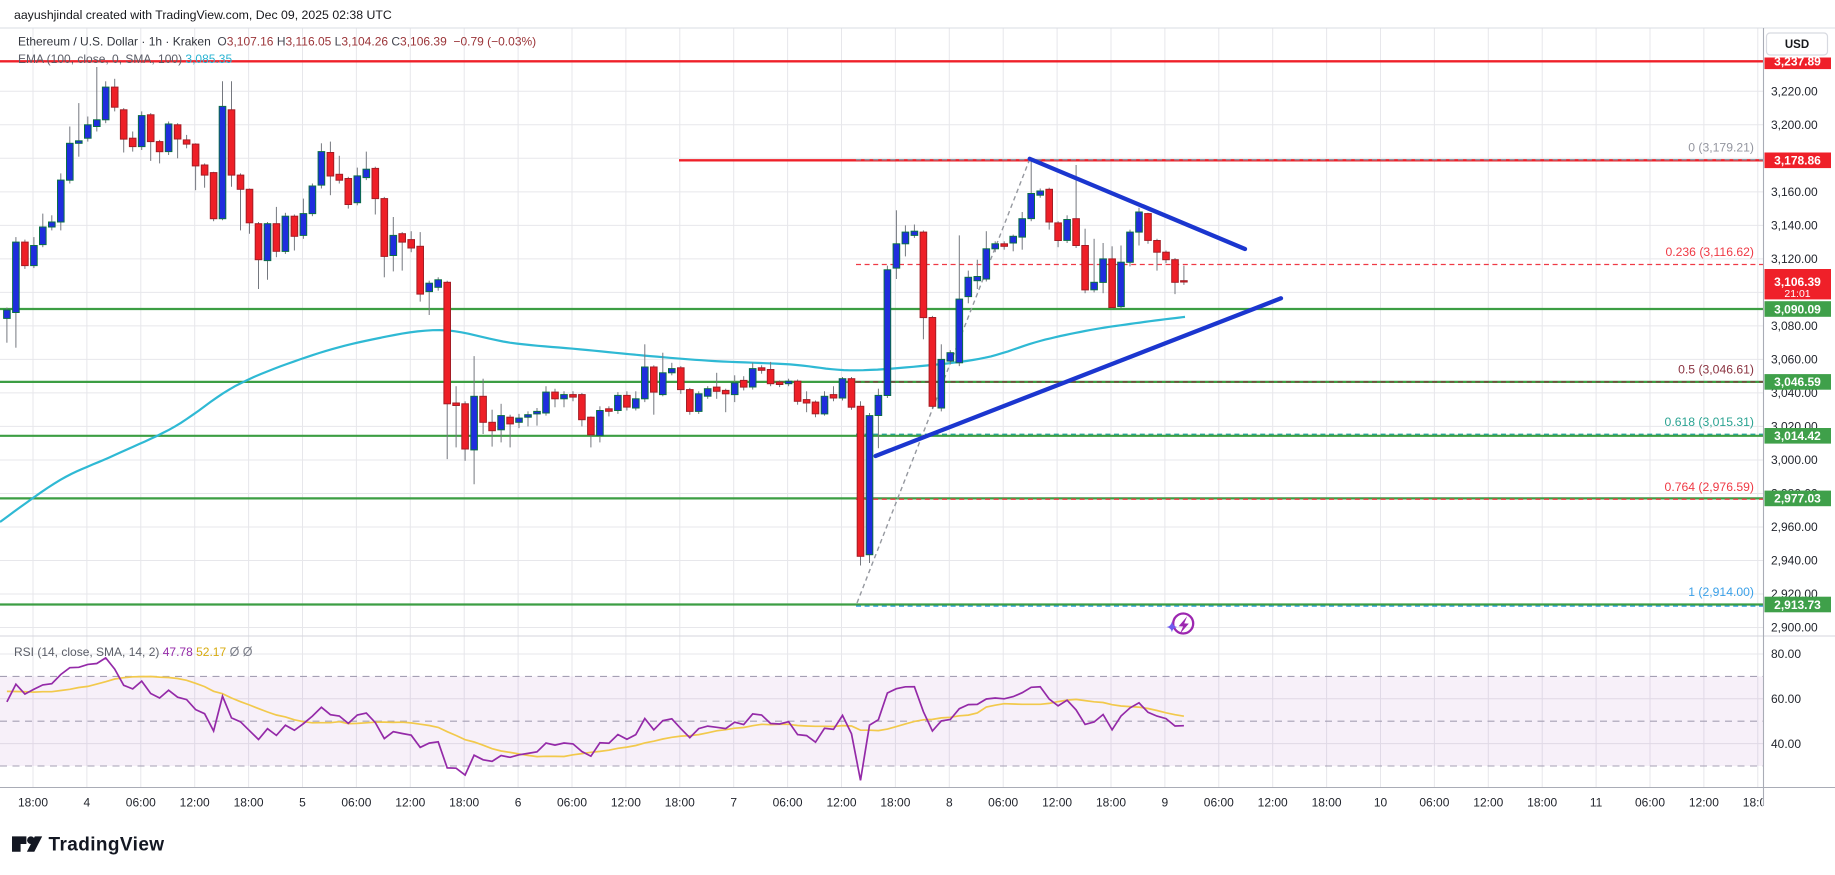  Describe the element at coordinates (1797, 436) in the screenshot. I see `svg-text: 3,014.42` at that location.